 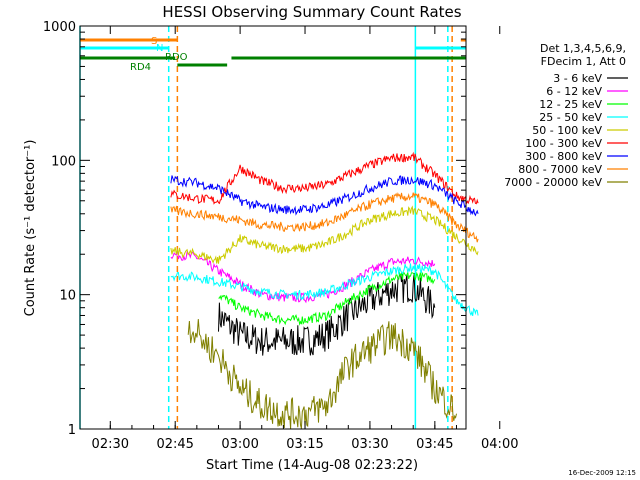 What do you see at coordinates (174, 444) in the screenshot?
I see `x-tick-label-1: 02:45` at bounding box center [174, 444].